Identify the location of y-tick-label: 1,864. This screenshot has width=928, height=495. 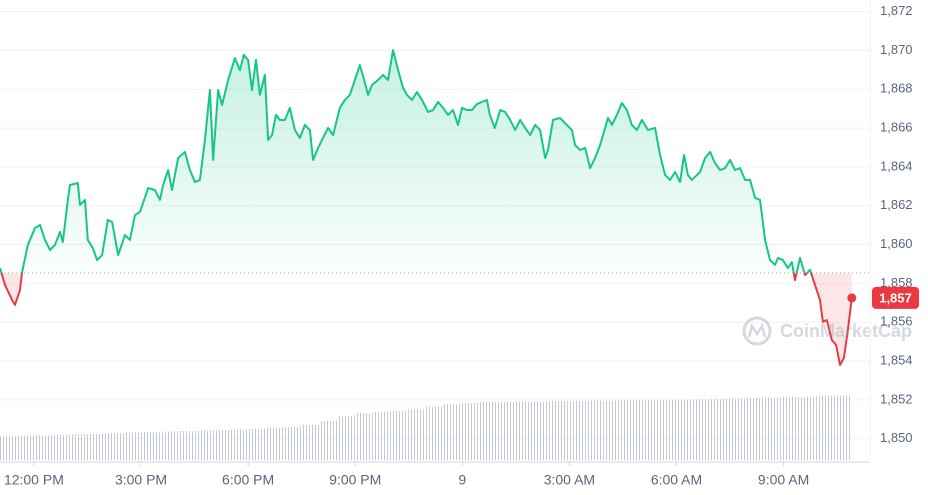
(896, 165).